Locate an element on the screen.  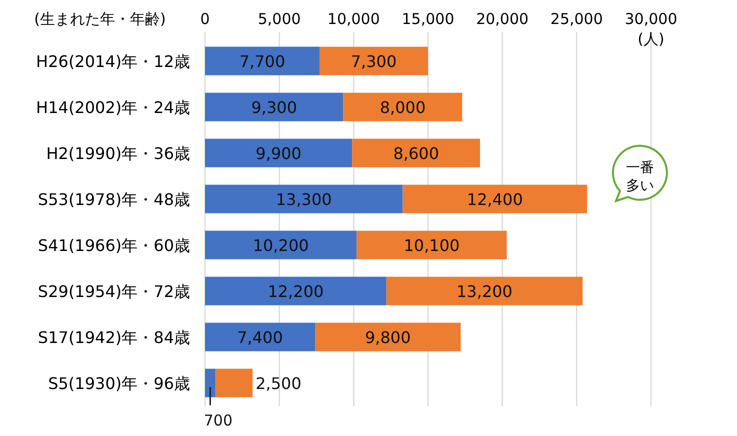
y-tick-label: H26(2014)年・12歳 is located at coordinates (113, 61).